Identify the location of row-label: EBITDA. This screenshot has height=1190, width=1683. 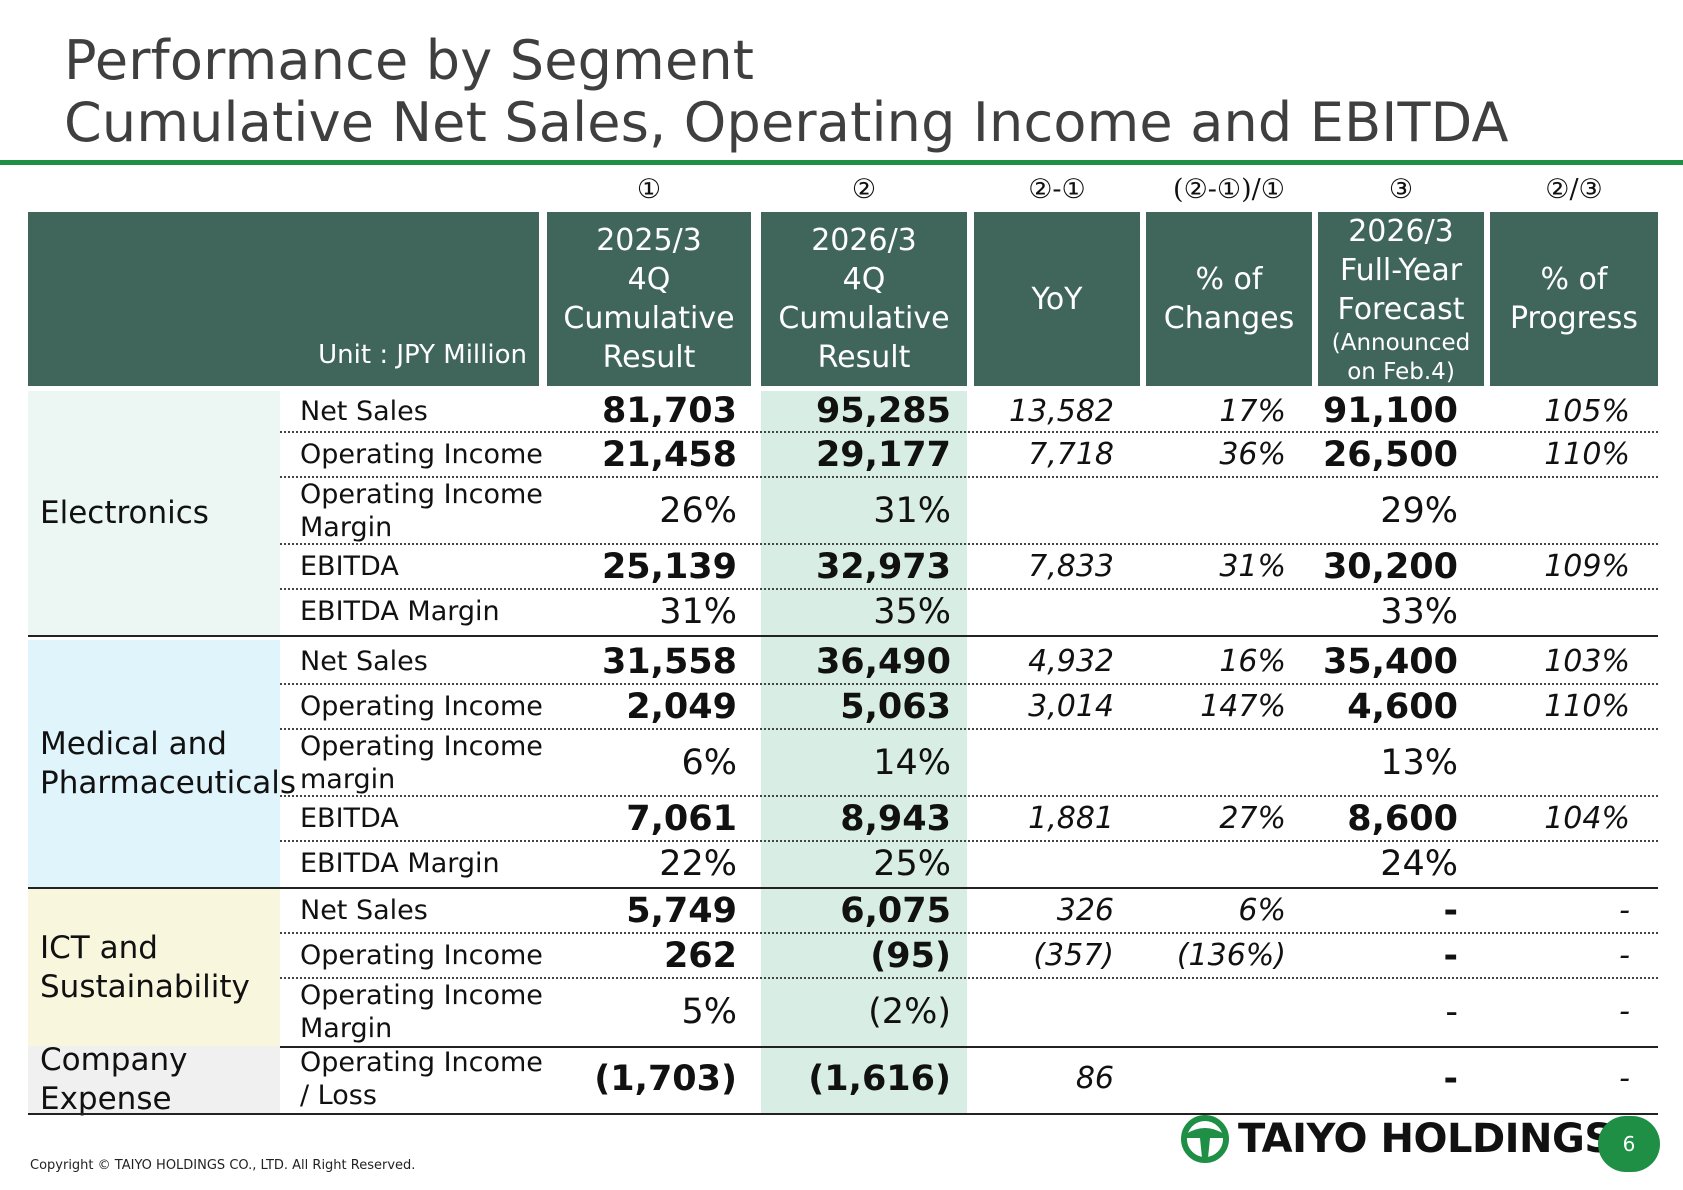
(349, 566).